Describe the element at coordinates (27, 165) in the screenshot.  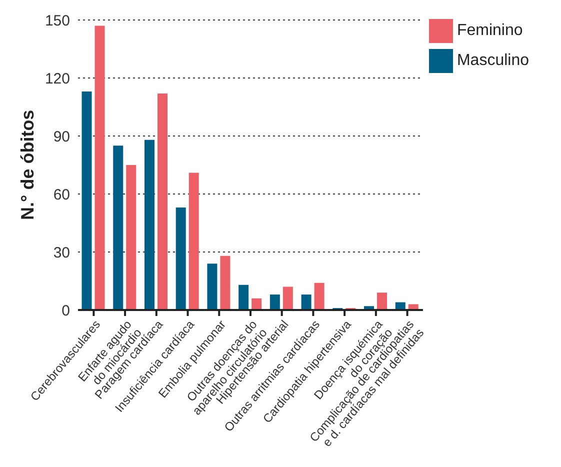
I see `y-axis-title: N.° de óbitos` at that location.